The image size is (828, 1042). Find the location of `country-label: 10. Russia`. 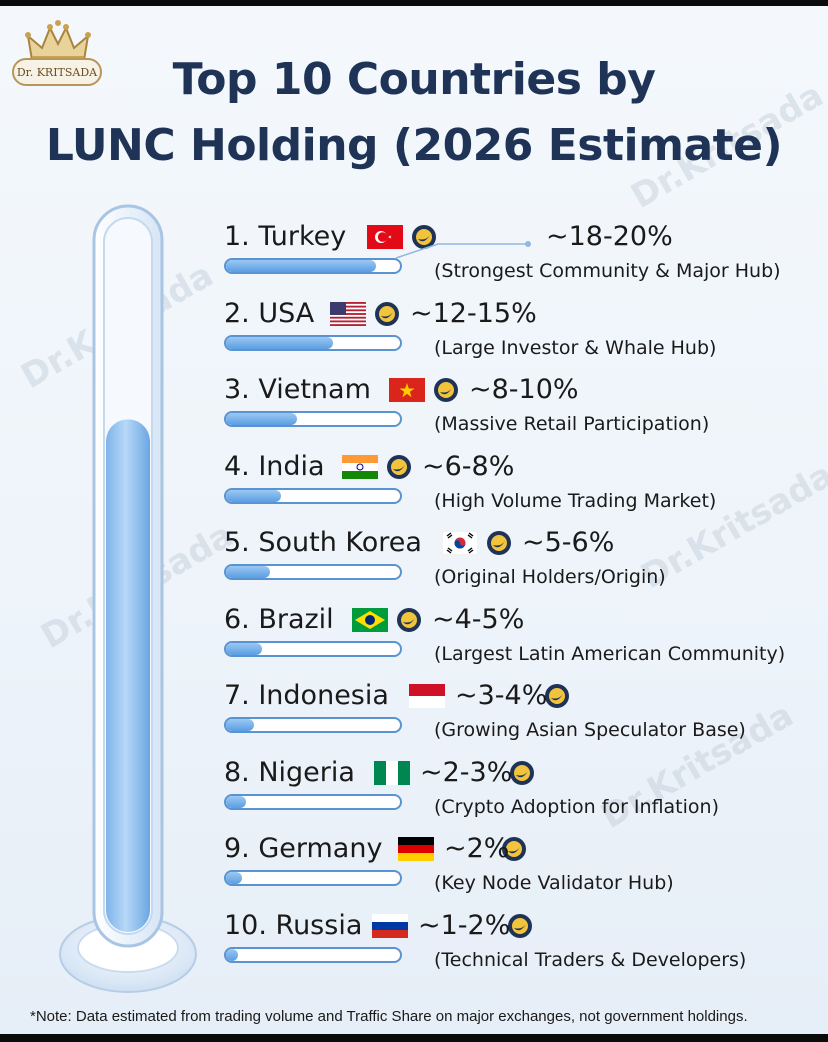

country-label: 10. Russia is located at coordinates (293, 925).